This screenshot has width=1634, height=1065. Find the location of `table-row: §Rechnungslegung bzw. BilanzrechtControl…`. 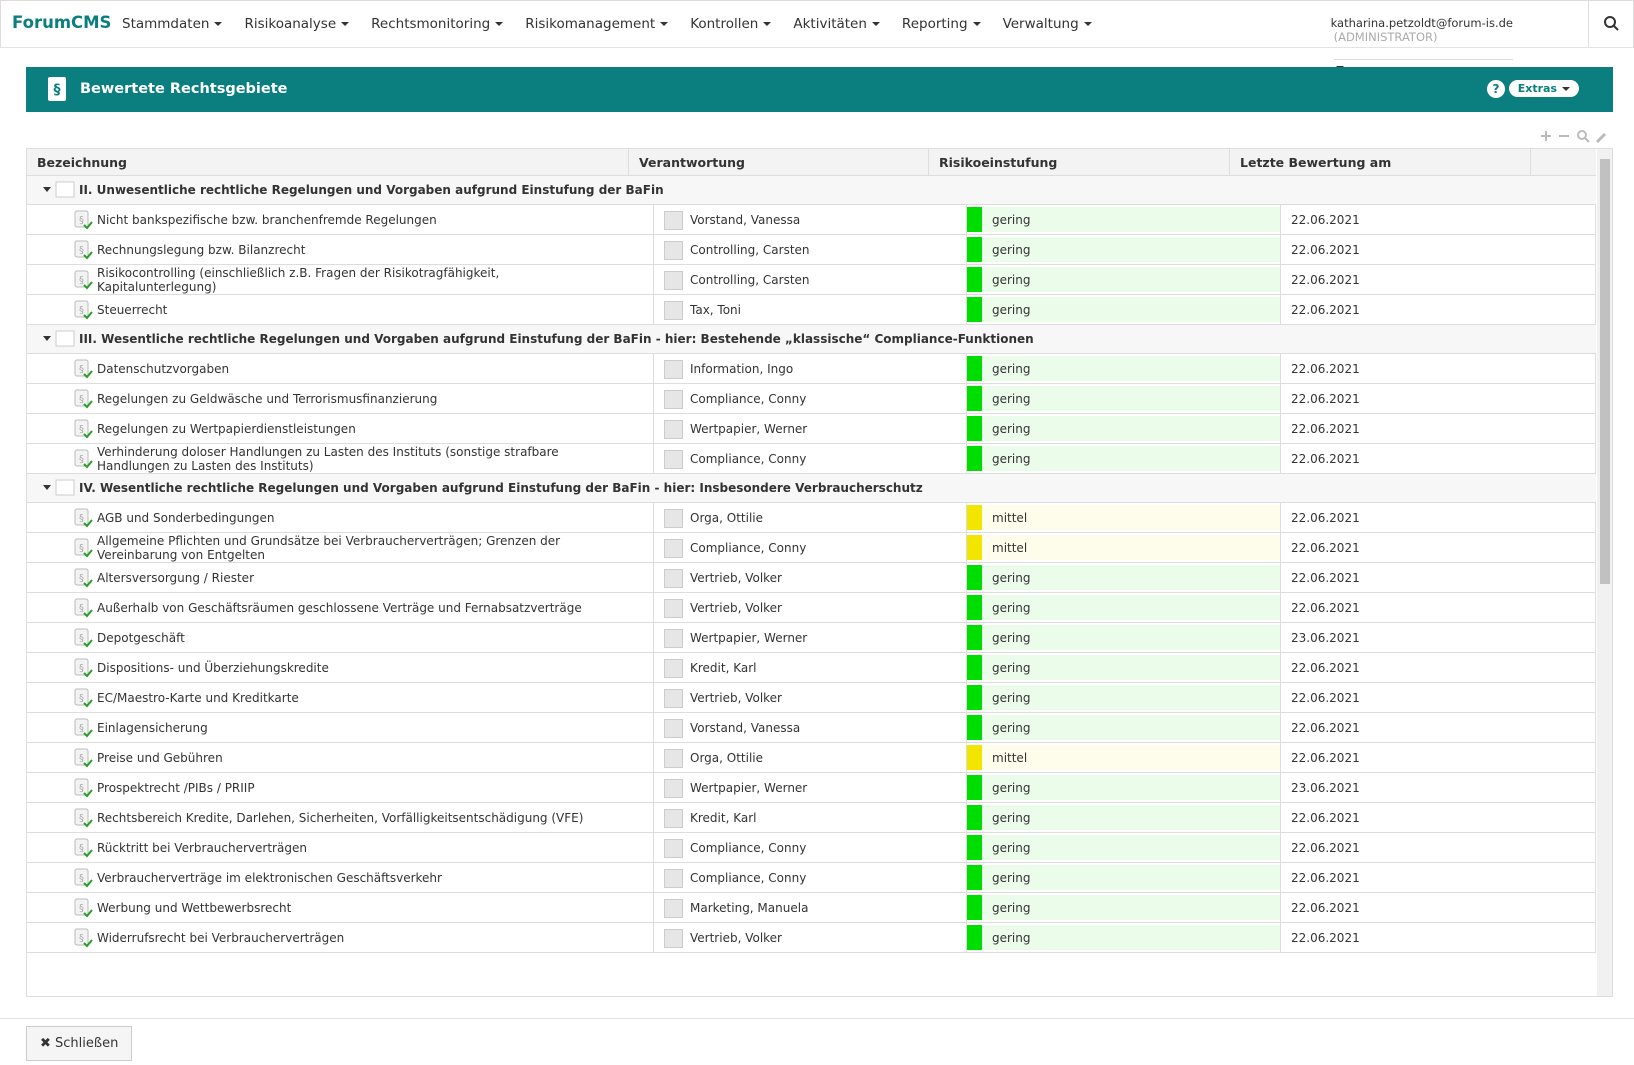

table-row: §Rechnungslegung bzw. BilanzrechtControl… is located at coordinates (811, 250).